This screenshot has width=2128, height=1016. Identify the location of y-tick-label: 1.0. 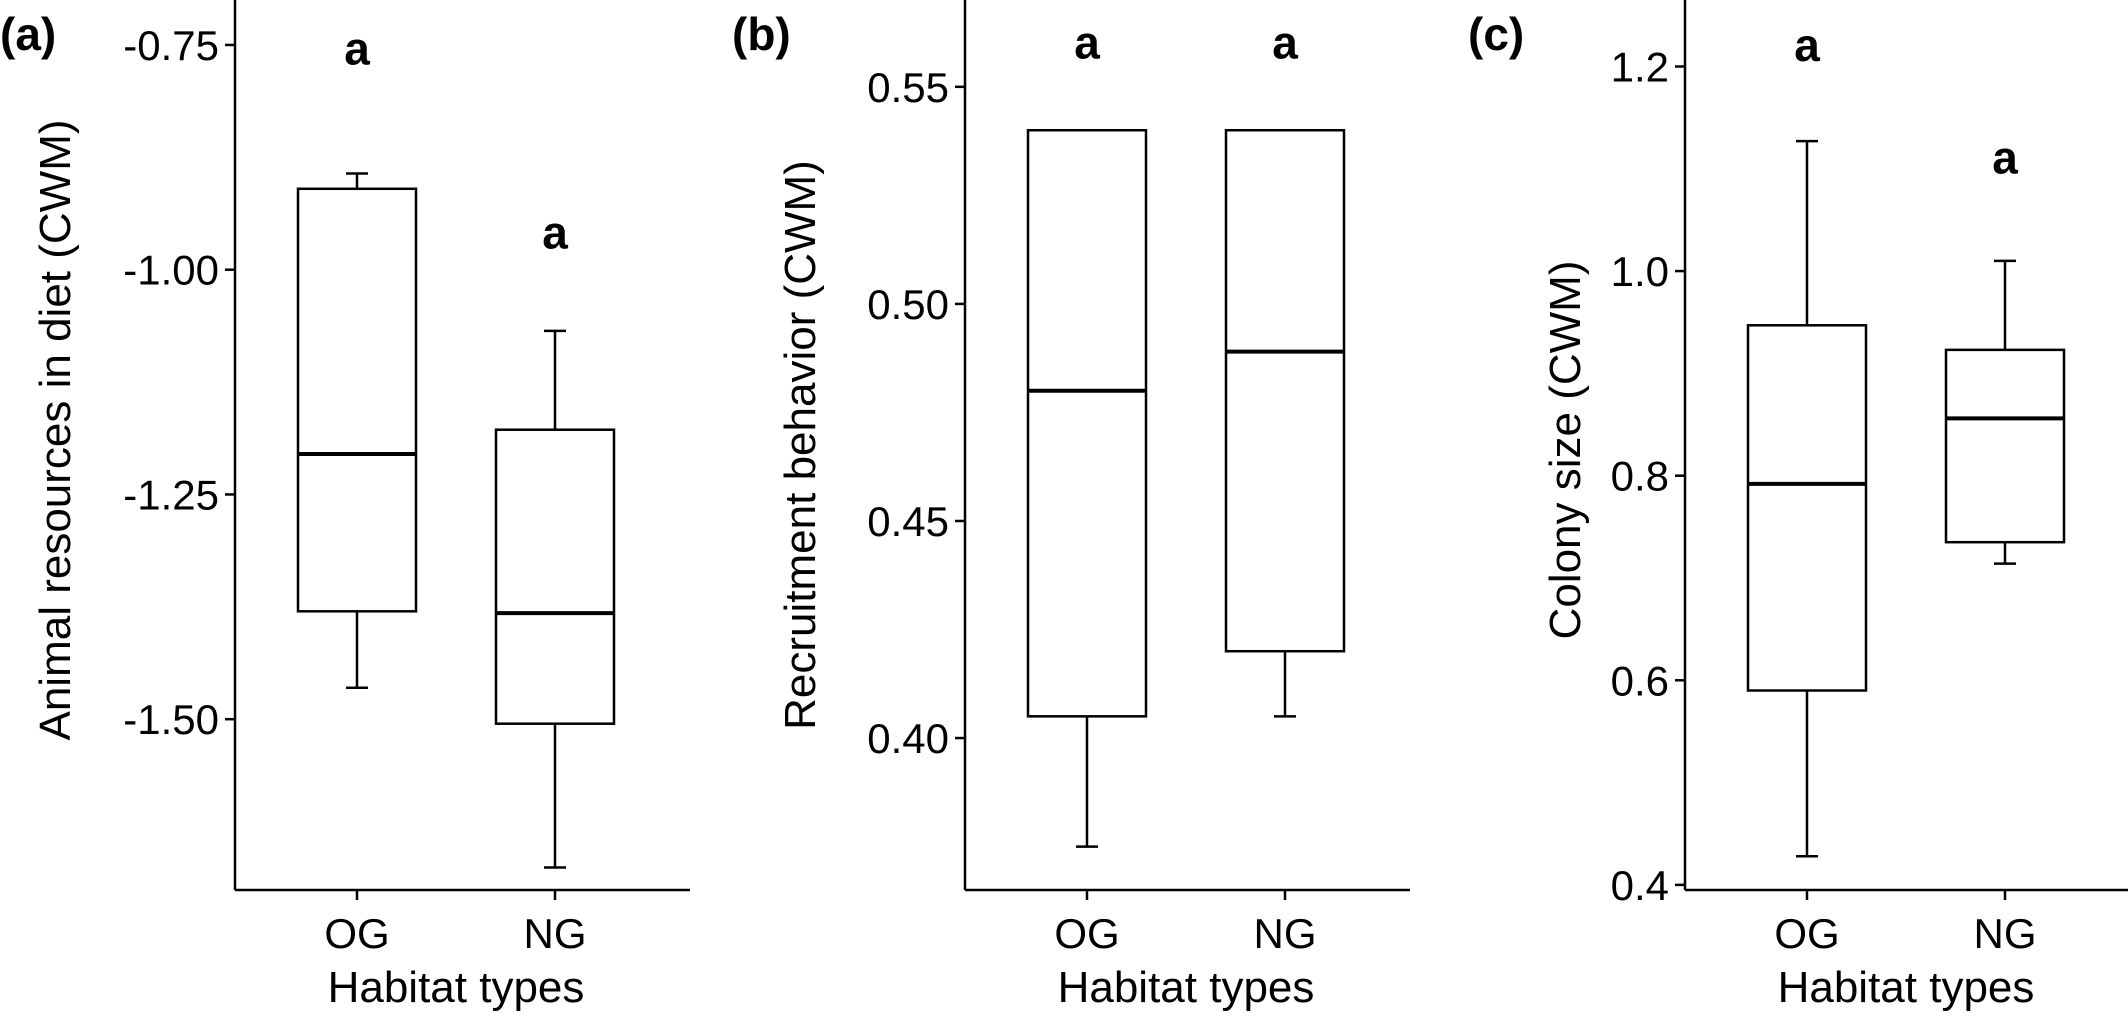
(1640, 271).